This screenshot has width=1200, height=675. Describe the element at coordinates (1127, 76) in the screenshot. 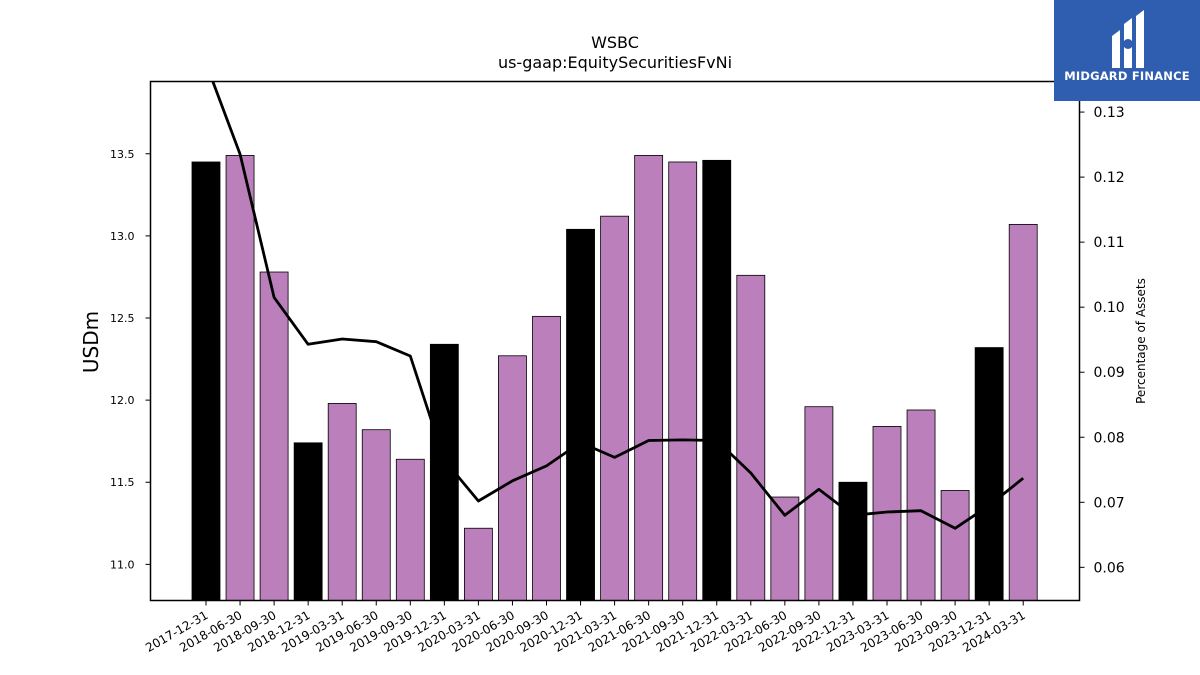

I see `brand-name: MIDGARD FINANCE` at that location.